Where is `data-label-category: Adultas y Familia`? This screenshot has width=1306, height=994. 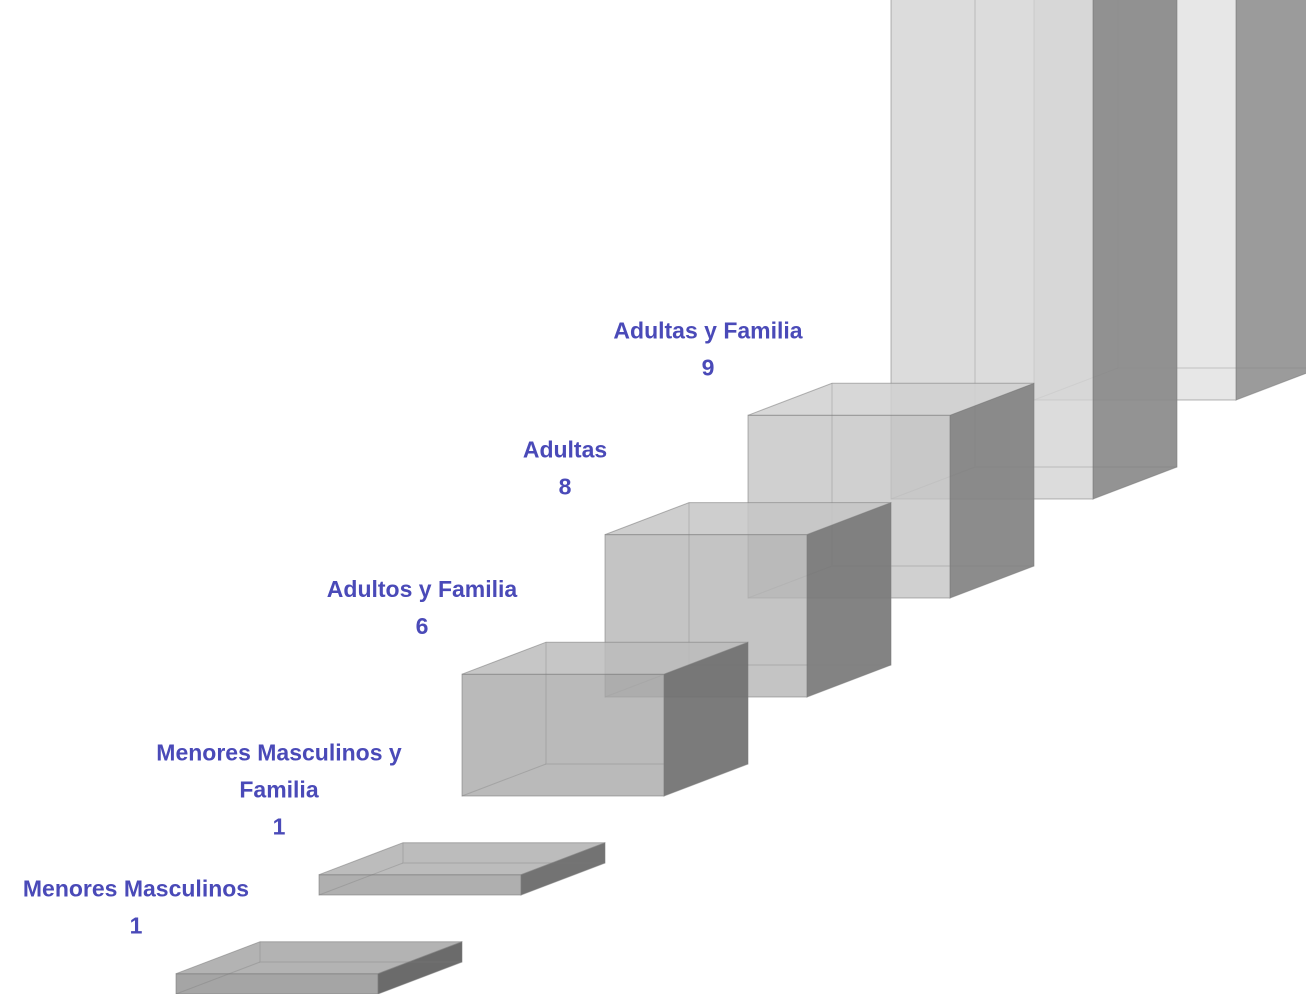 data-label-category: Adultas y Familia is located at coordinates (707, 330).